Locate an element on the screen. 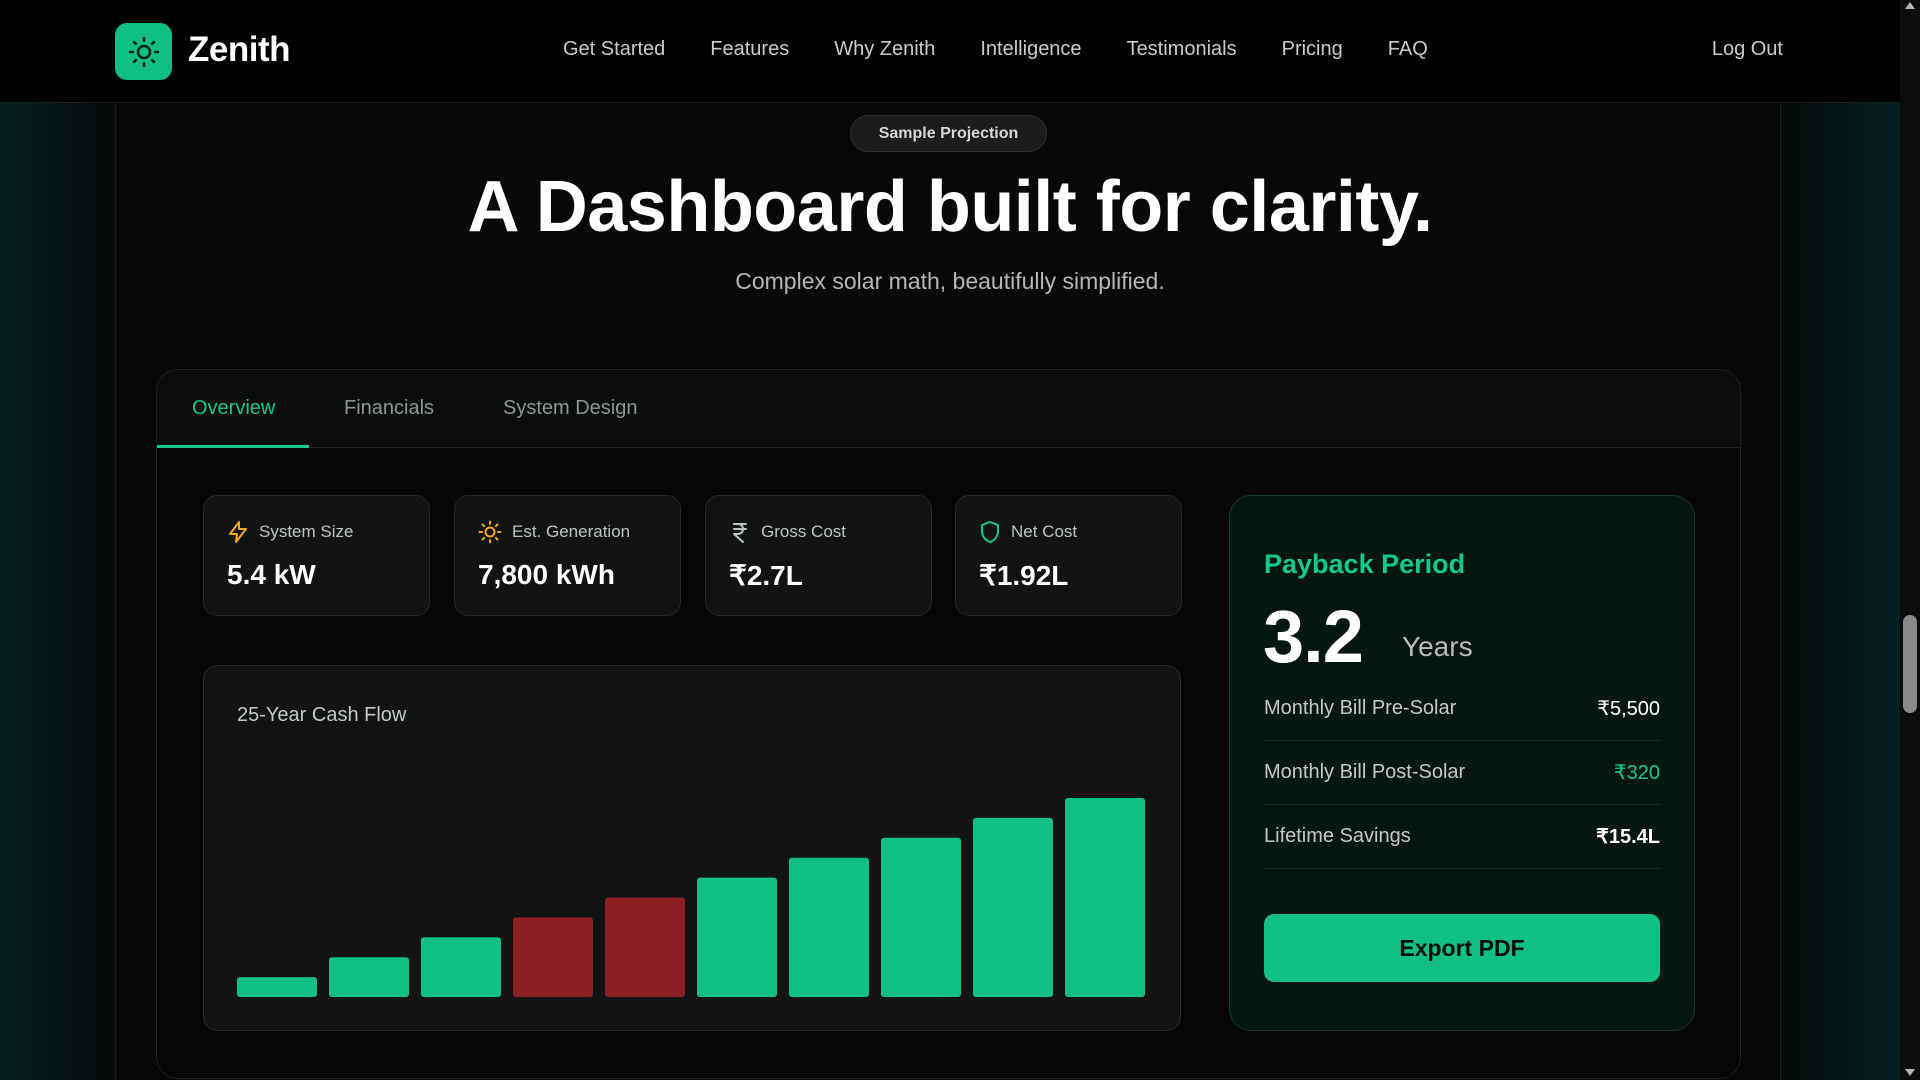 This screenshot has width=1920, height=1080. nav-link-why-zenith: Why Zenith is located at coordinates (885, 49).